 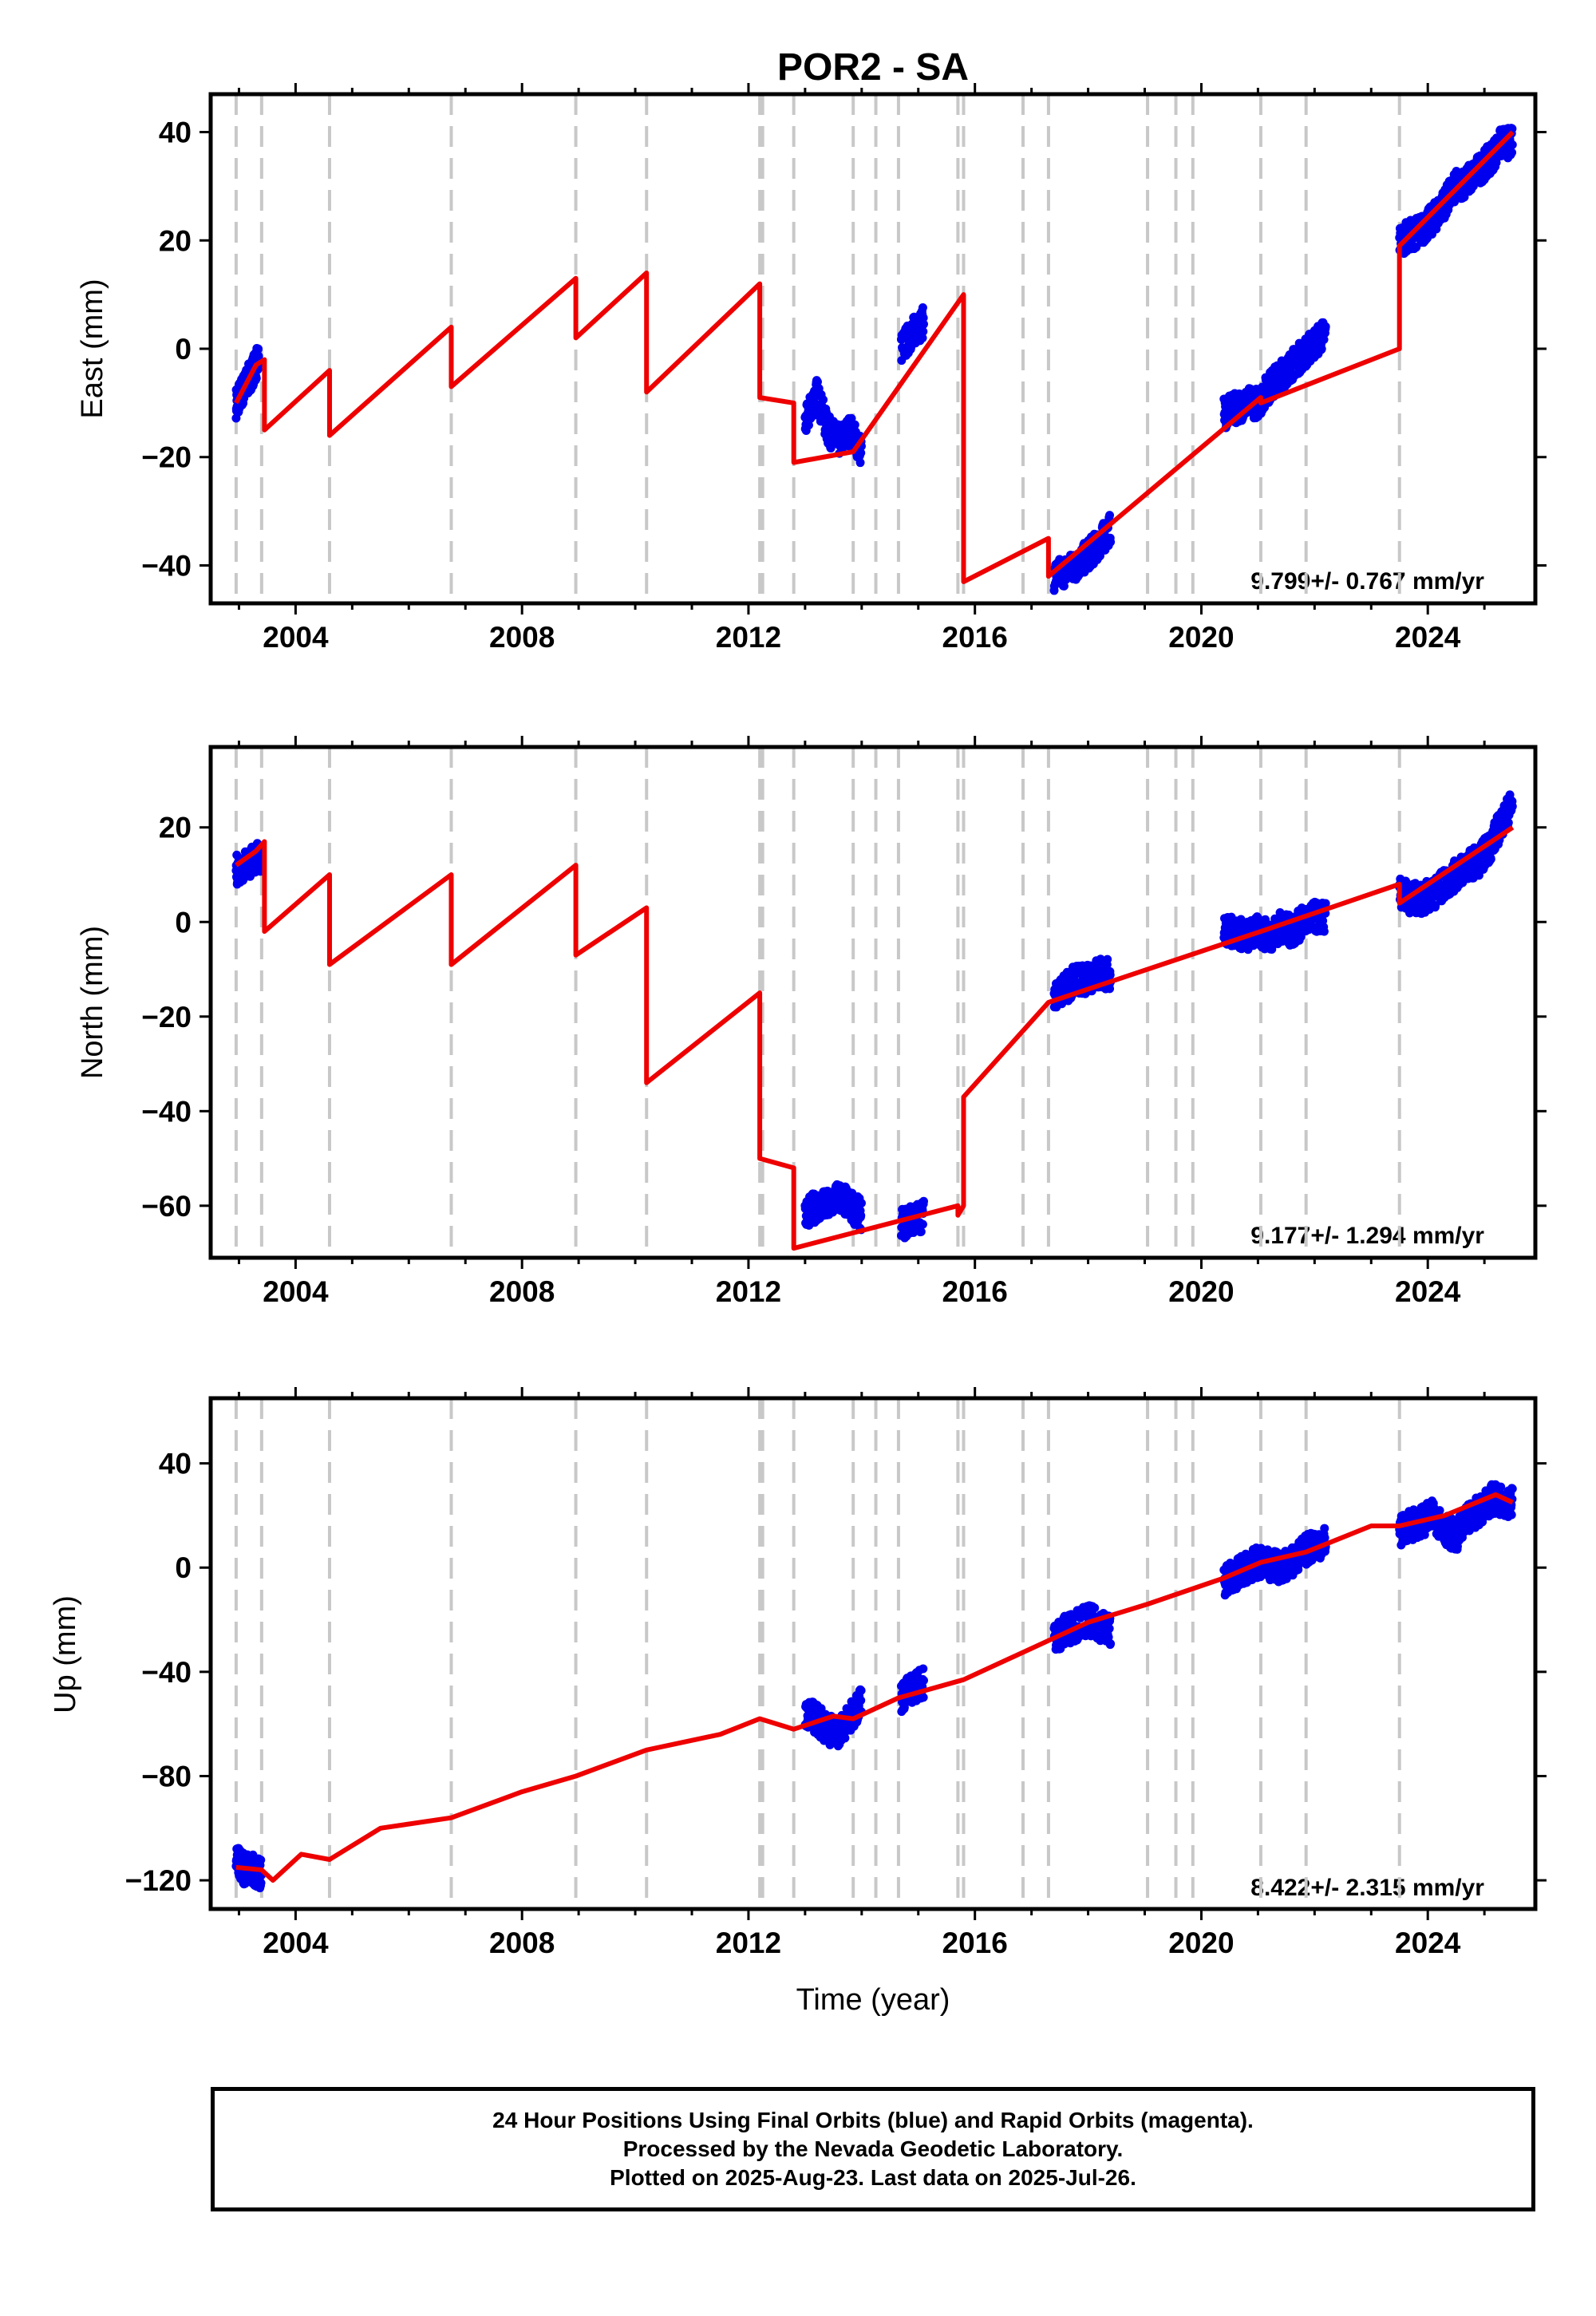 What do you see at coordinates (975, 637) in the screenshot?
I see `east-x-tick-label: 2016` at bounding box center [975, 637].